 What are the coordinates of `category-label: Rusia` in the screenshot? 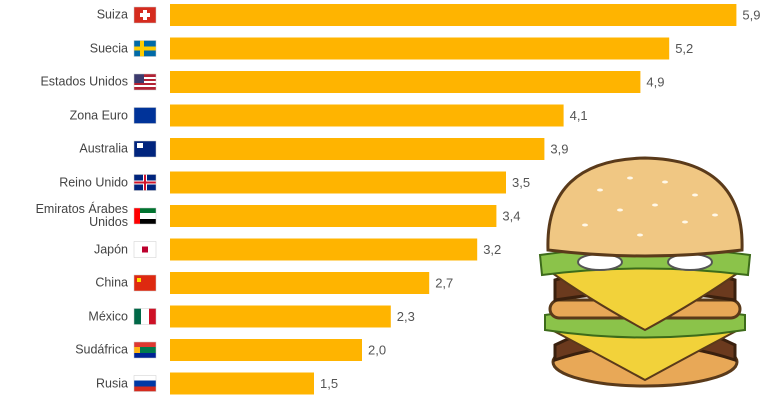 It's located at (112, 383).